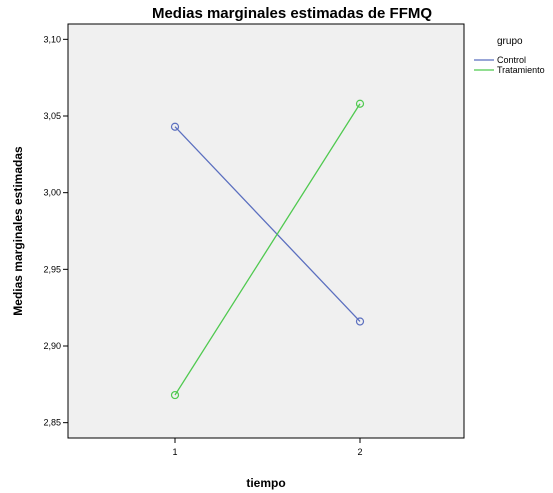  Describe the element at coordinates (18, 231) in the screenshot. I see `y-axis-label: Medias marginales estimadas` at that location.